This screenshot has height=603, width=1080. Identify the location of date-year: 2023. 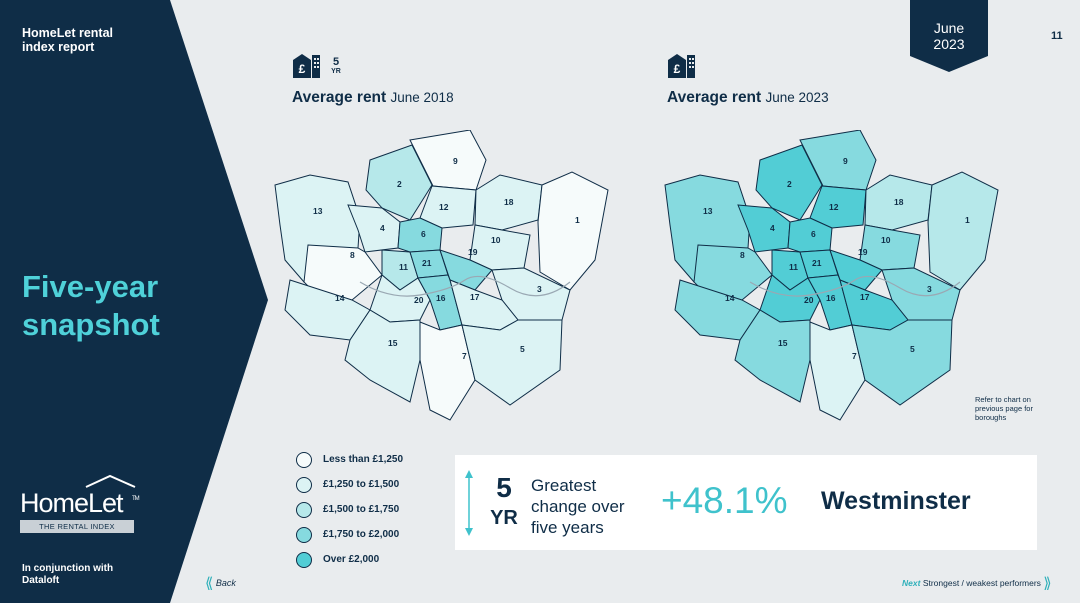
(949, 44).